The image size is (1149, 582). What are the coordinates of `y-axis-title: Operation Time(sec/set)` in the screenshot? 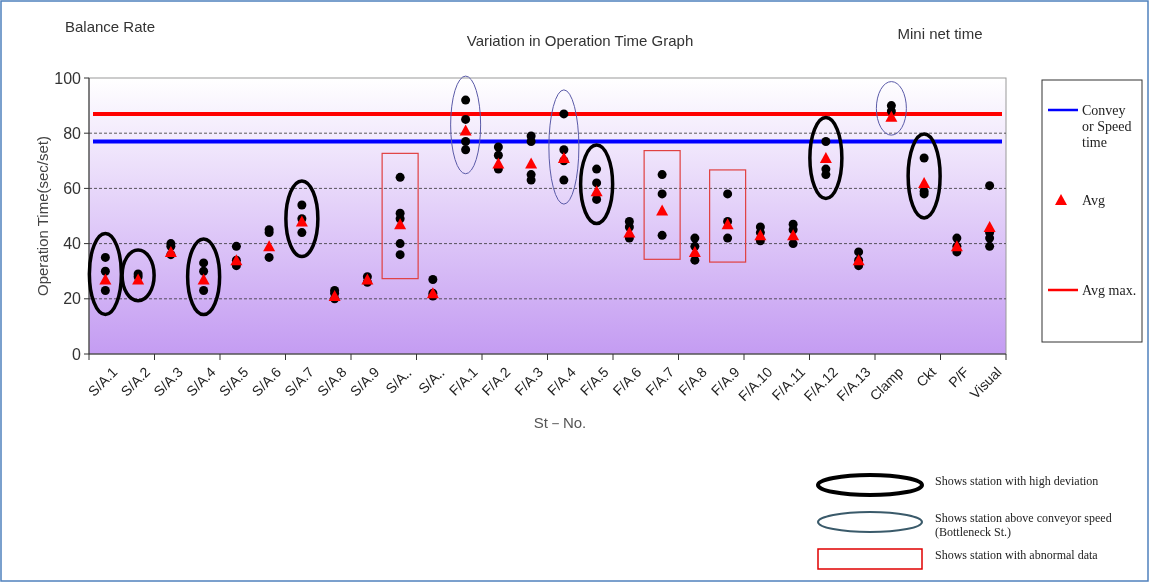 It's located at (42, 216).